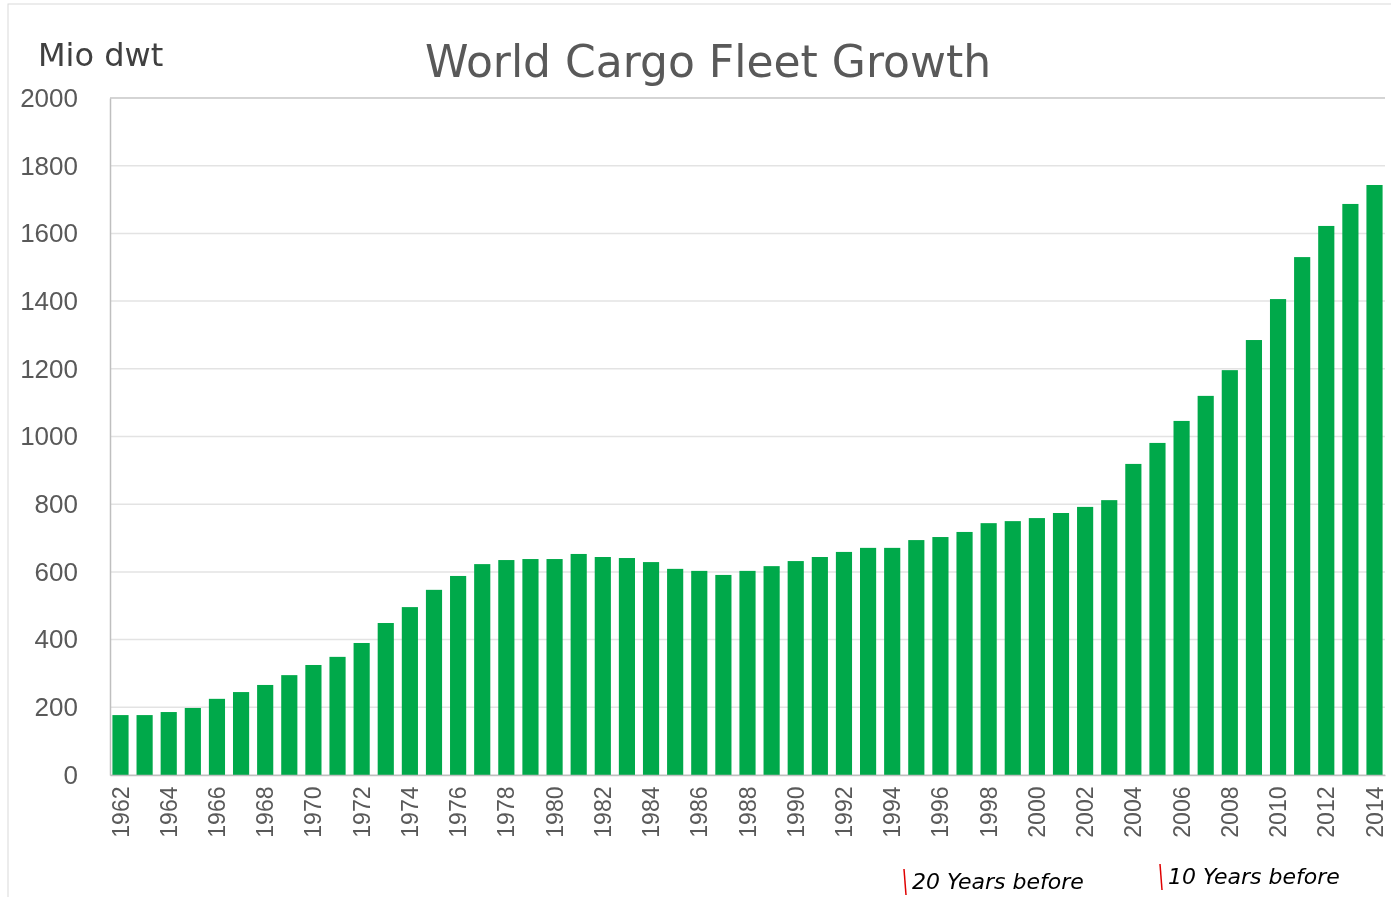 The height and width of the screenshot is (897, 1391). What do you see at coordinates (101, 55) in the screenshot?
I see `y-axis-title: Mio dwt` at bounding box center [101, 55].